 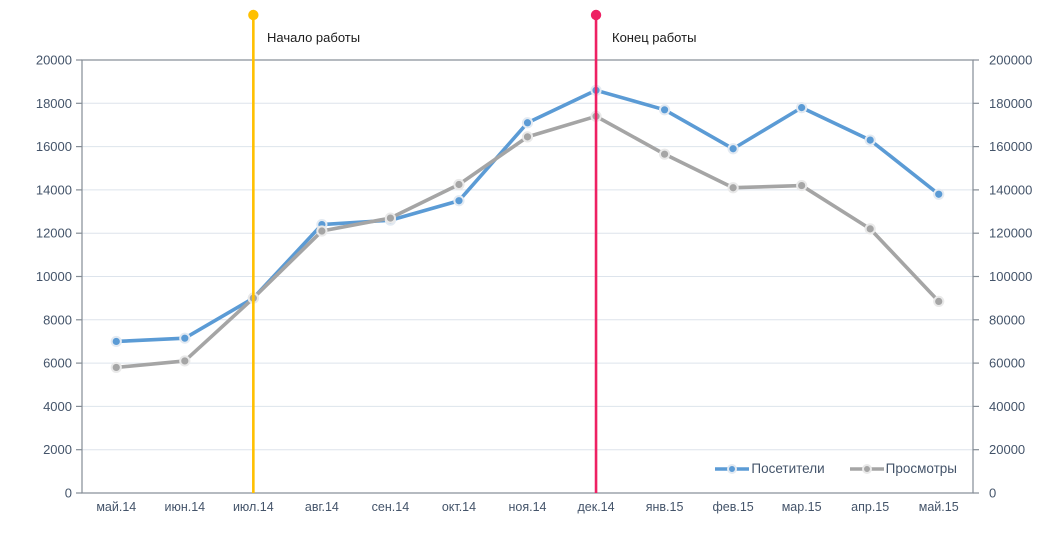 I want to click on annotation-end-line, so click(x=596, y=251).